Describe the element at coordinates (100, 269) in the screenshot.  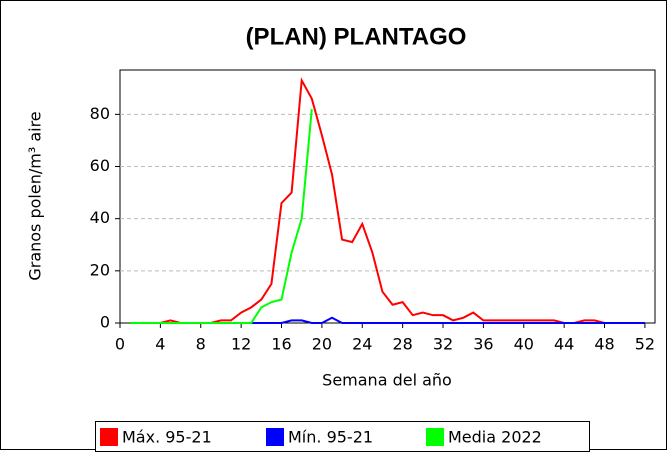
I see `y-tick-label: 20` at that location.